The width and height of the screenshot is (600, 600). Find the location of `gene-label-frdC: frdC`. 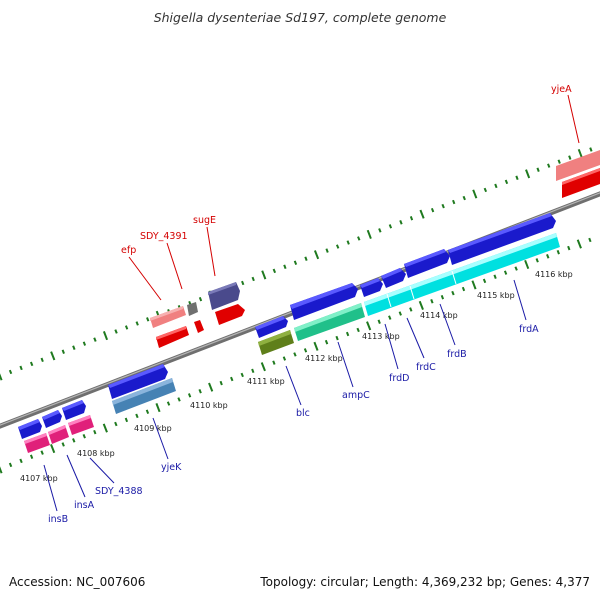

gene-label-frdC: frdC is located at coordinates (426, 367).